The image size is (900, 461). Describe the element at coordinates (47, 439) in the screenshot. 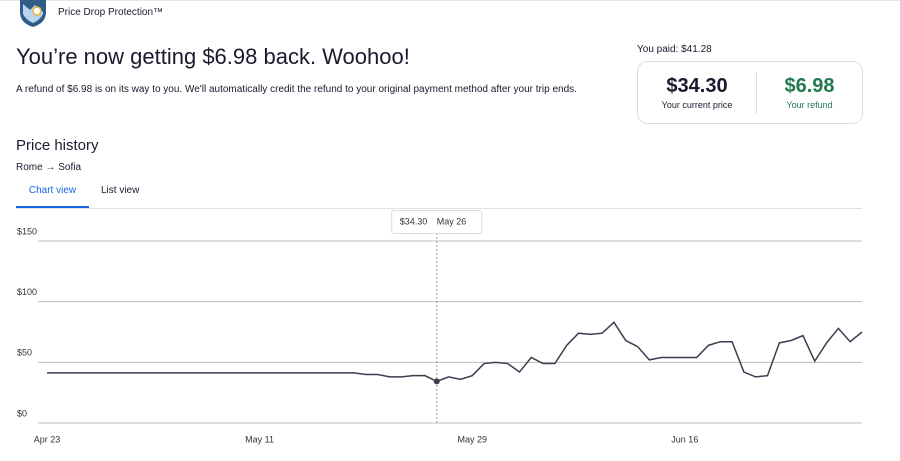

I see `x-tick-label: Apr 23` at that location.